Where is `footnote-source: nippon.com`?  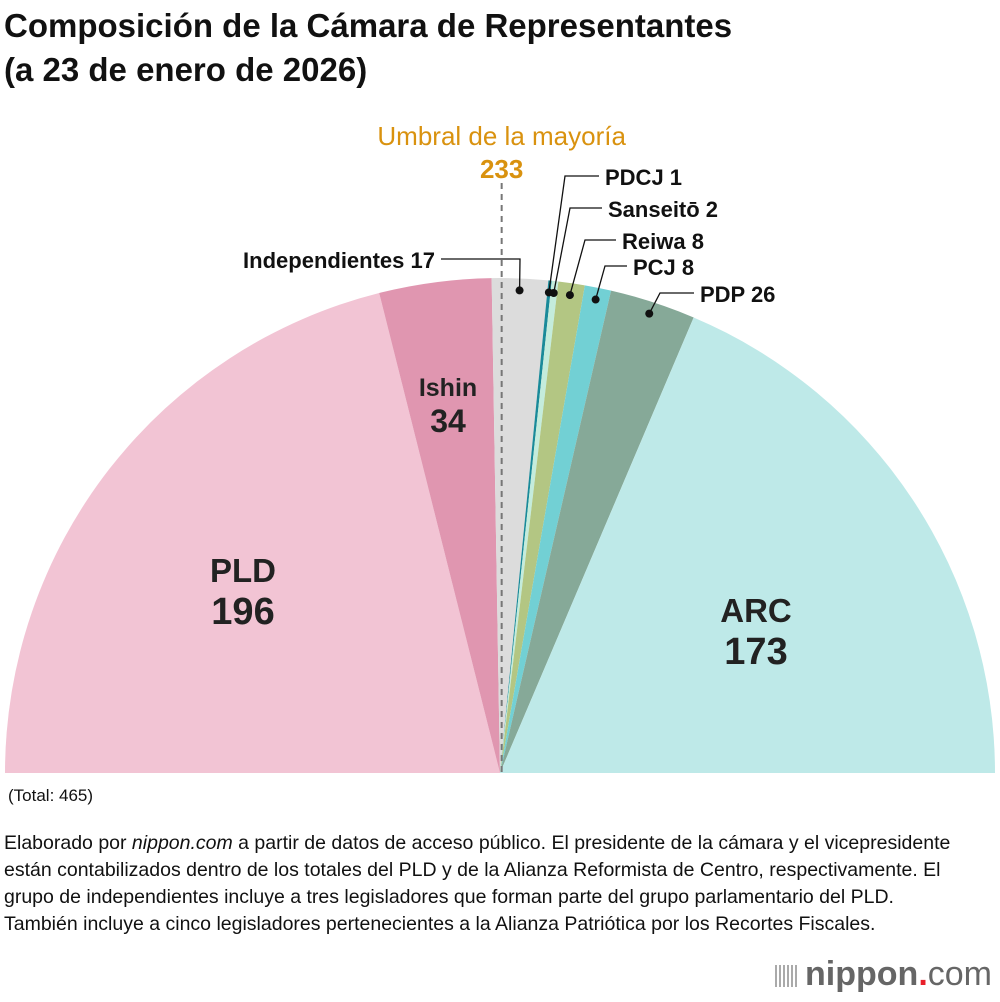 footnote-source: nippon.com is located at coordinates (182, 843).